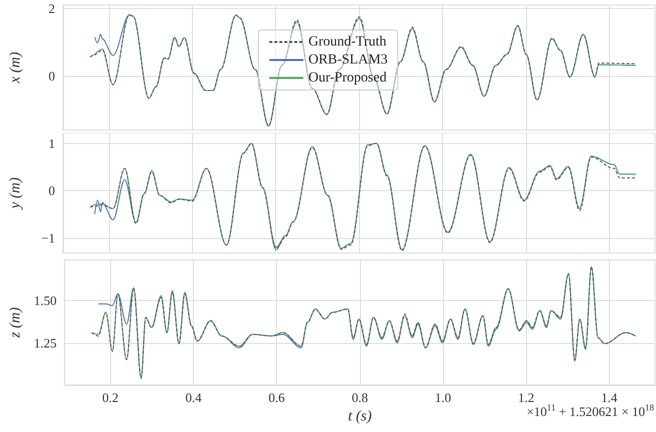 This screenshot has height=432, width=656. What do you see at coordinates (16, 68) in the screenshot?
I see `y-axis-title: x (m)` at bounding box center [16, 68].